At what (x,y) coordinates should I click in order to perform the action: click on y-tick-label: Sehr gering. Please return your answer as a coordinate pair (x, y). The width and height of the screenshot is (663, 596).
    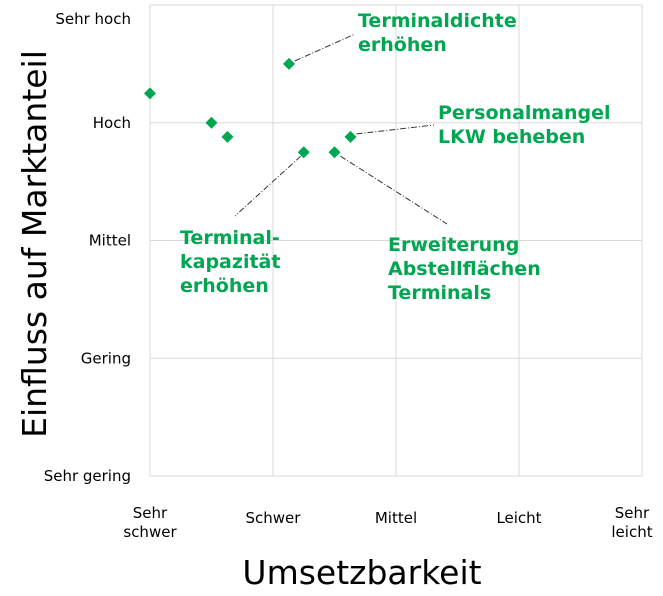
    Looking at the image, I should click on (87, 476).